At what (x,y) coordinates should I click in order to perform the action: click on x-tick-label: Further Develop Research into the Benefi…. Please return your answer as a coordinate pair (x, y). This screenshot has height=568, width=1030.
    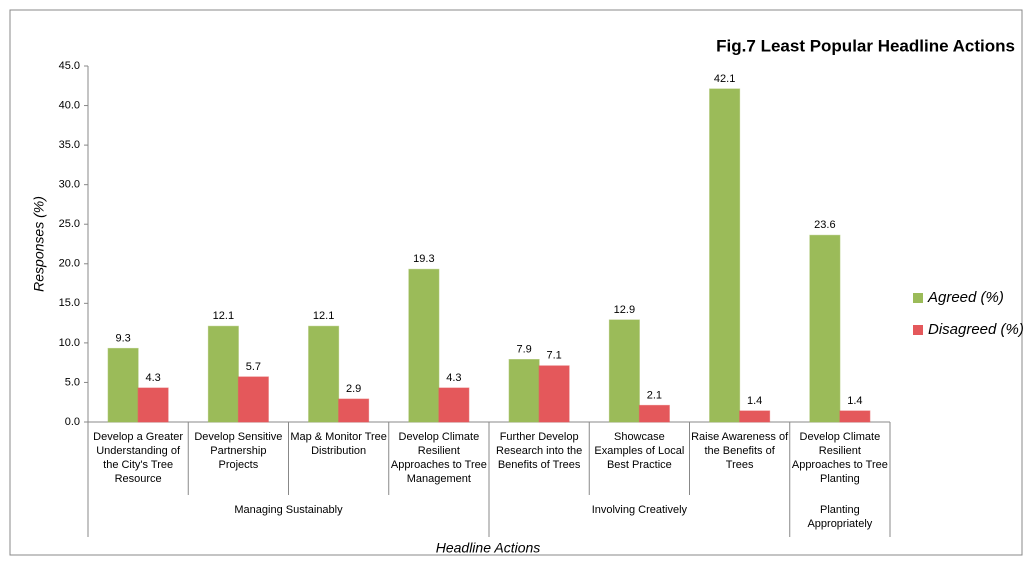
    Looking at the image, I should click on (539, 451).